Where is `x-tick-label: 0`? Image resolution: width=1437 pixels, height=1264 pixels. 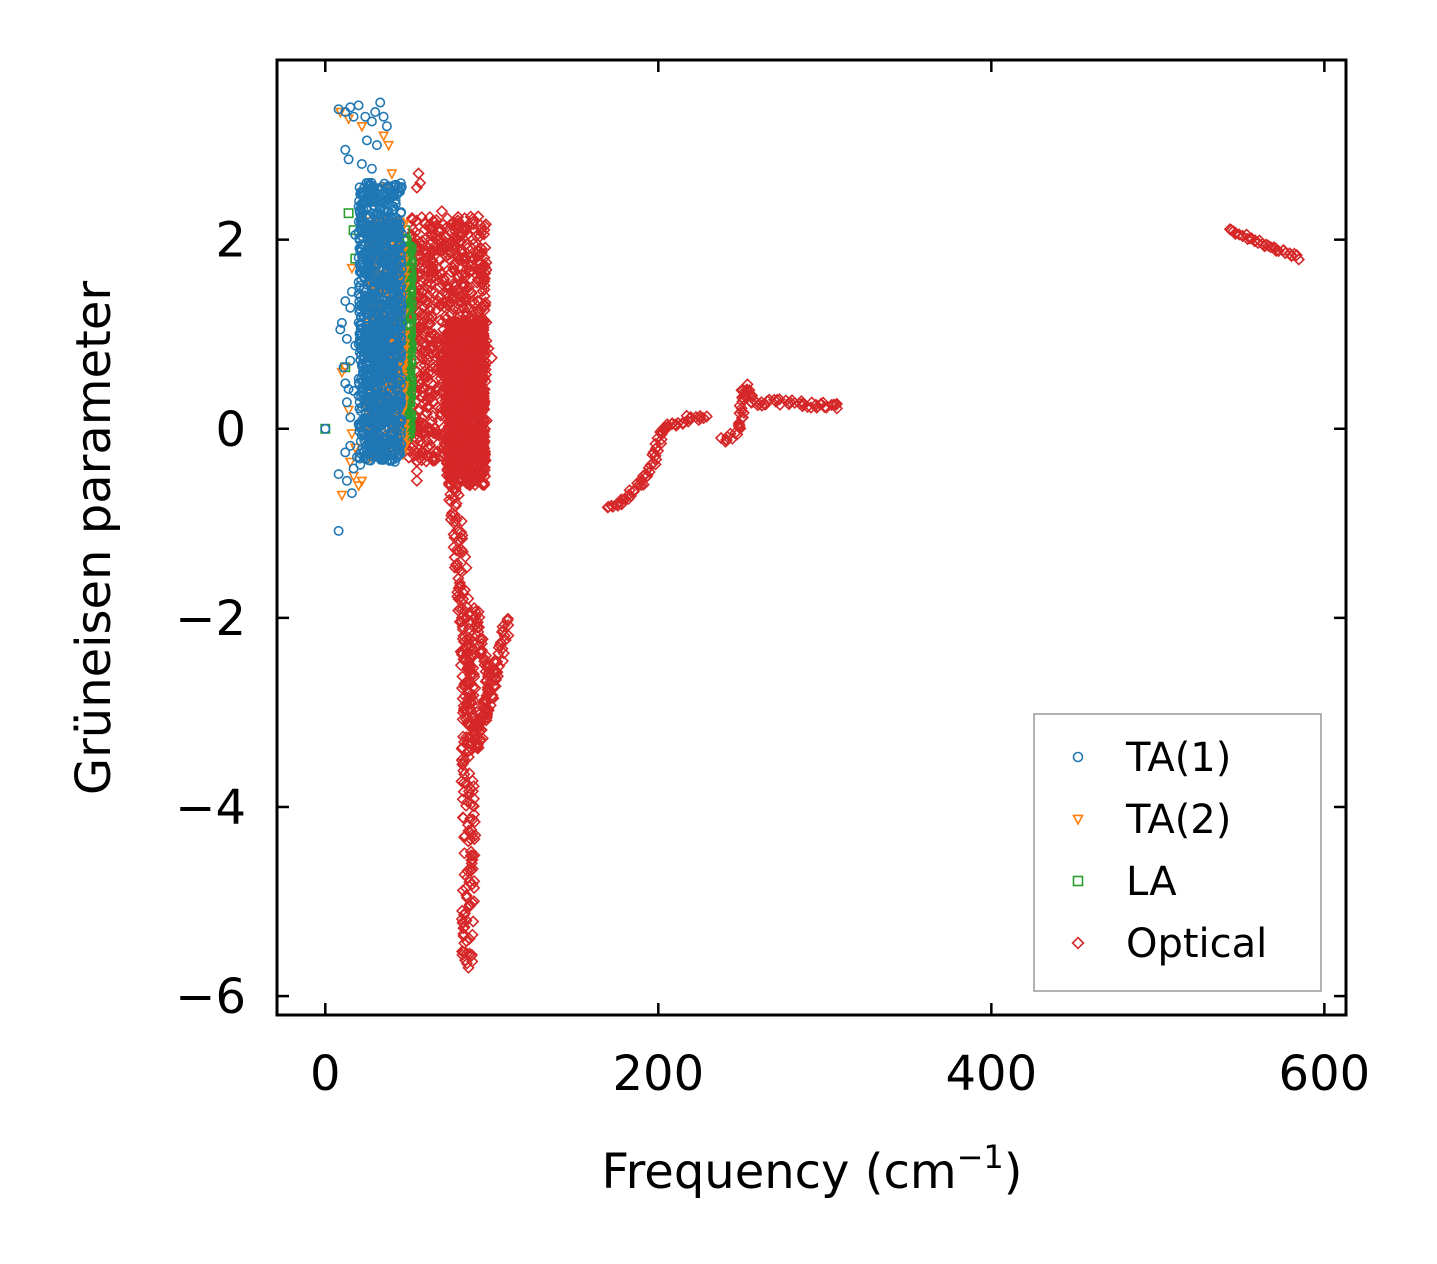 x-tick-label: 0 is located at coordinates (325, 1074).